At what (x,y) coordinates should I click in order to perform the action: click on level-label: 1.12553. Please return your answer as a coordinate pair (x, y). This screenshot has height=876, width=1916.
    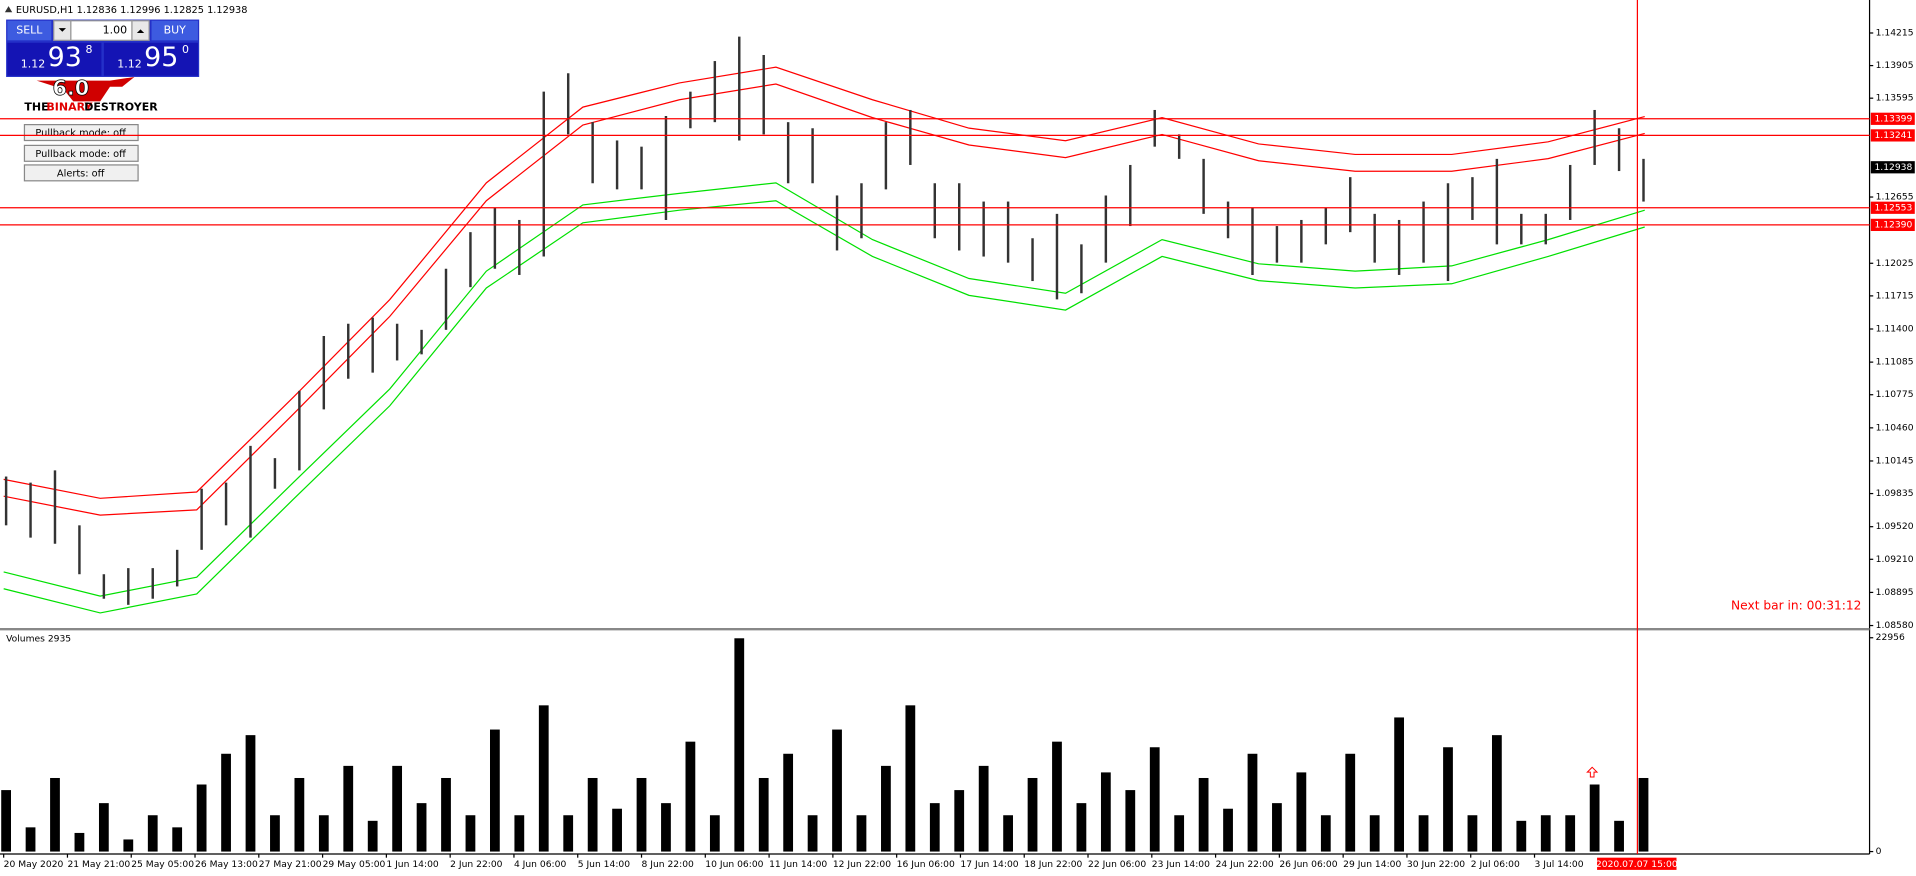
    Looking at the image, I should click on (1893, 207).